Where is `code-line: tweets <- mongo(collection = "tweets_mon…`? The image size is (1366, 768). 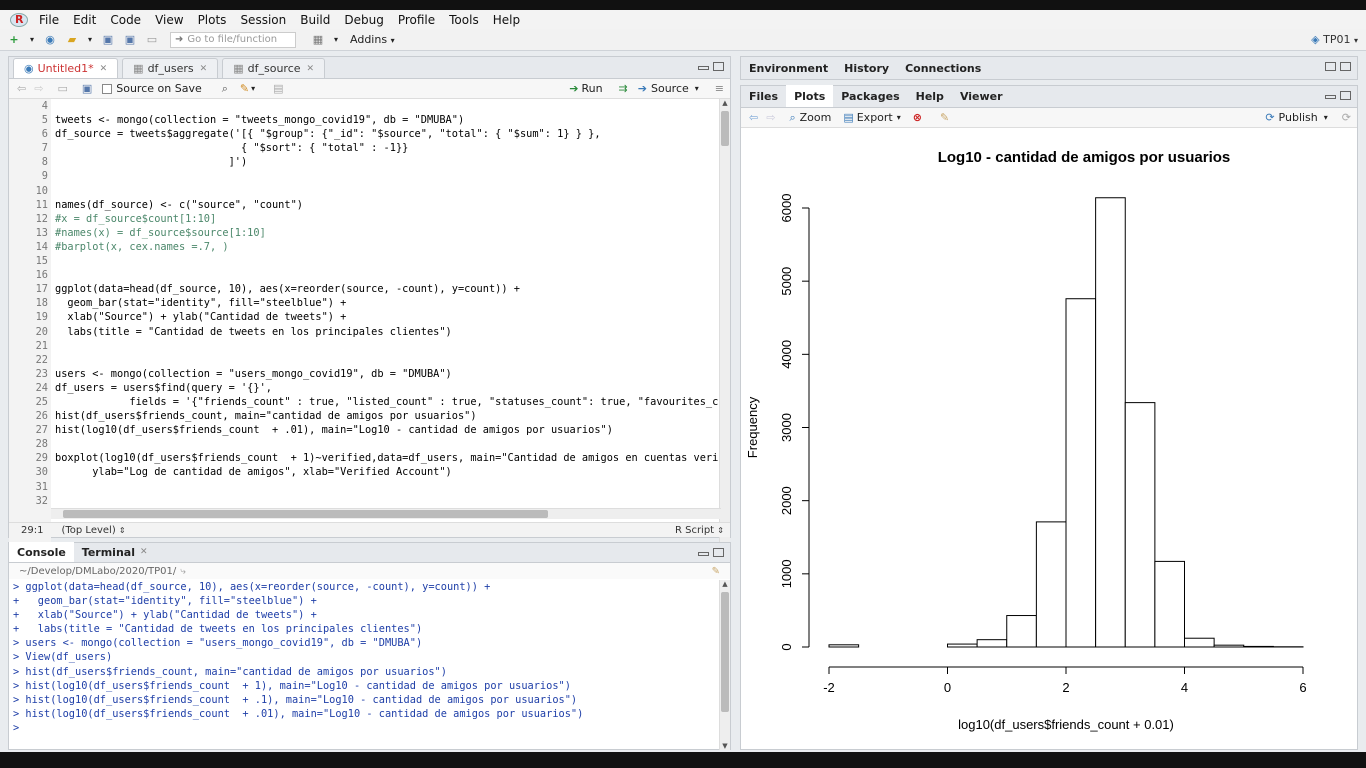
code-line: tweets <- mongo(collection = "tweets_mon… is located at coordinates (260, 120).